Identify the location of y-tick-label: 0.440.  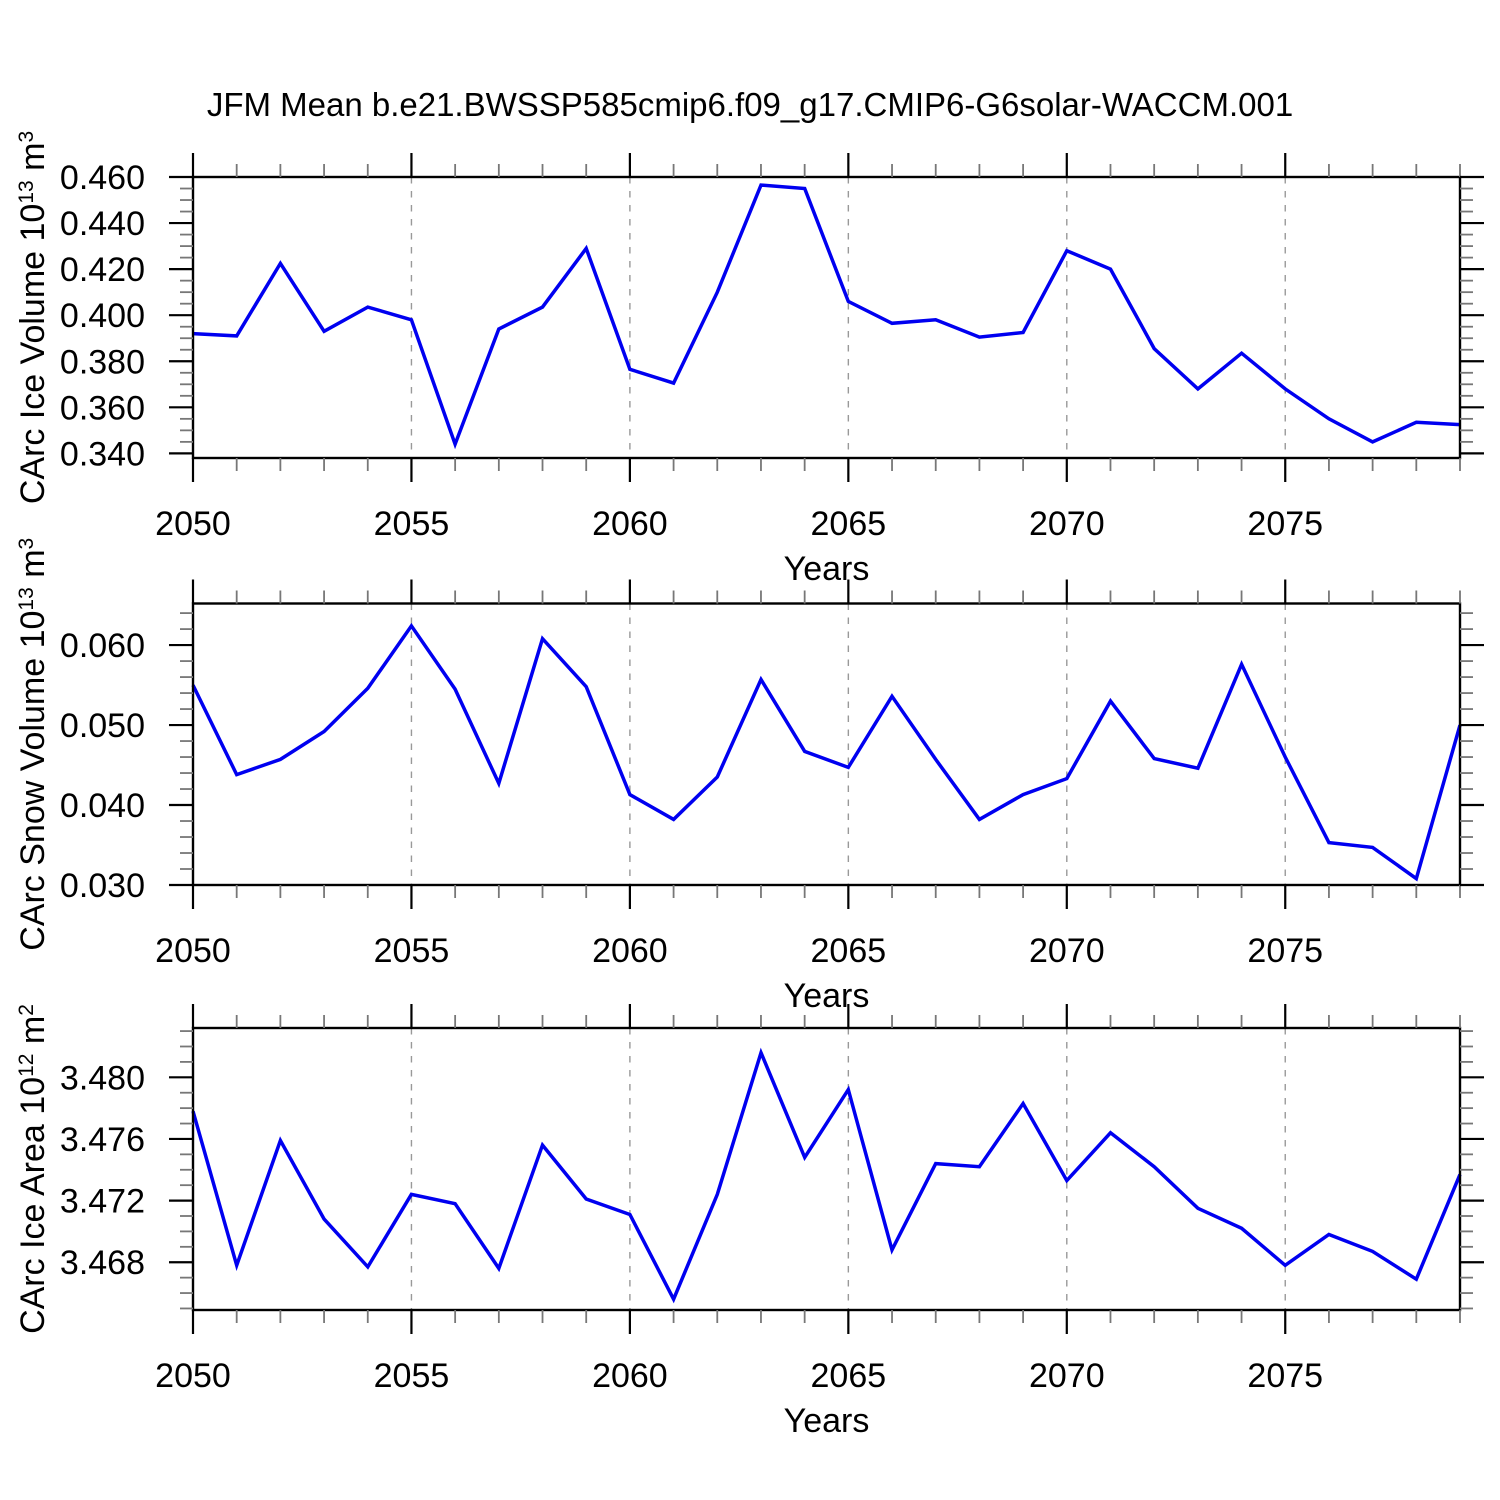
(102, 224).